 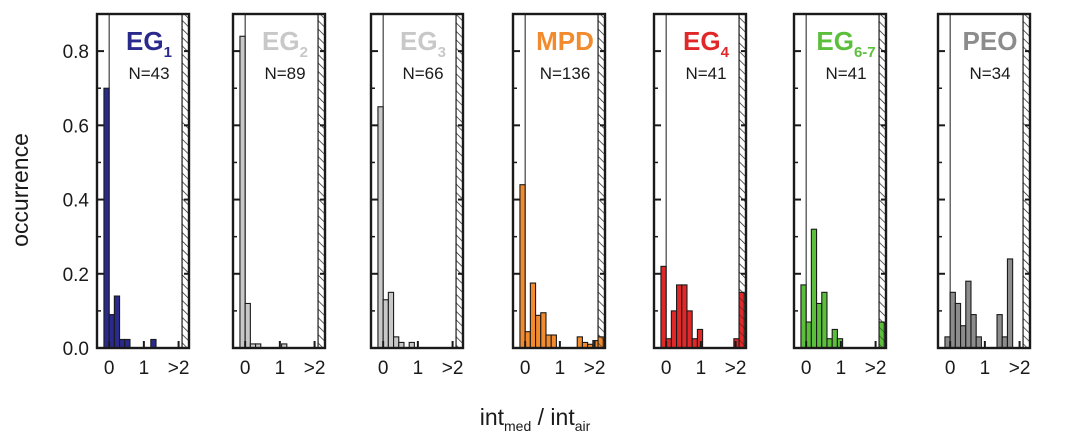 I want to click on histogram-panel: 0 1 >2 EG4 N=41, so click(x=700, y=195).